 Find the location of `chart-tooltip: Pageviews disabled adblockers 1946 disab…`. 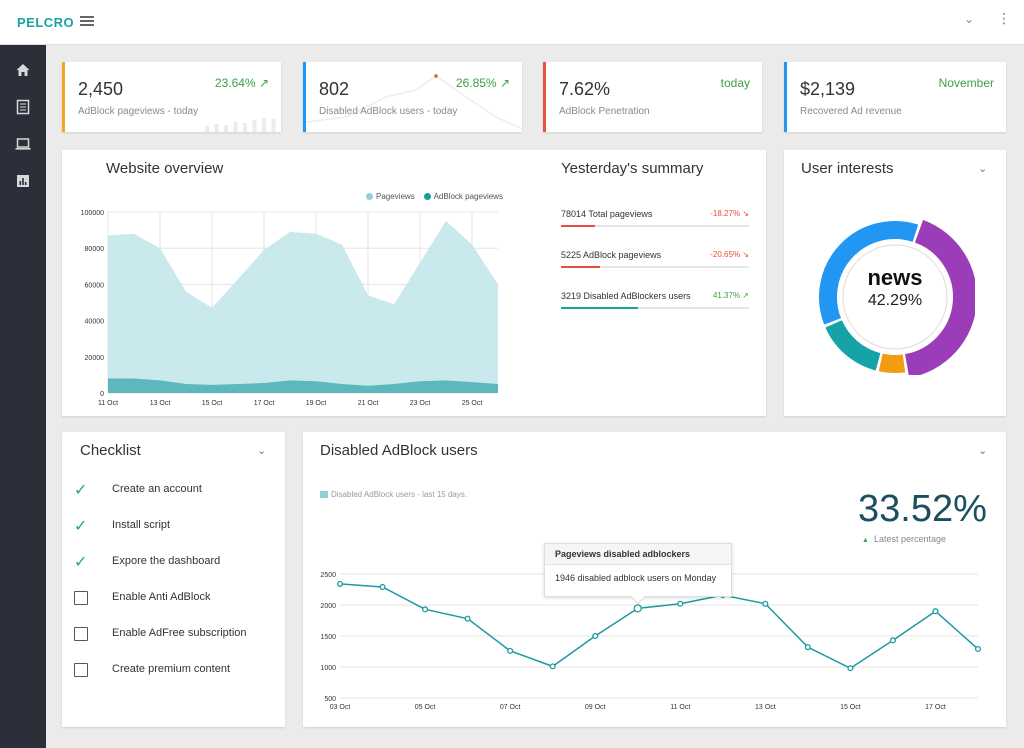

chart-tooltip: Pageviews disabled adblockers 1946 disab… is located at coordinates (638, 574).